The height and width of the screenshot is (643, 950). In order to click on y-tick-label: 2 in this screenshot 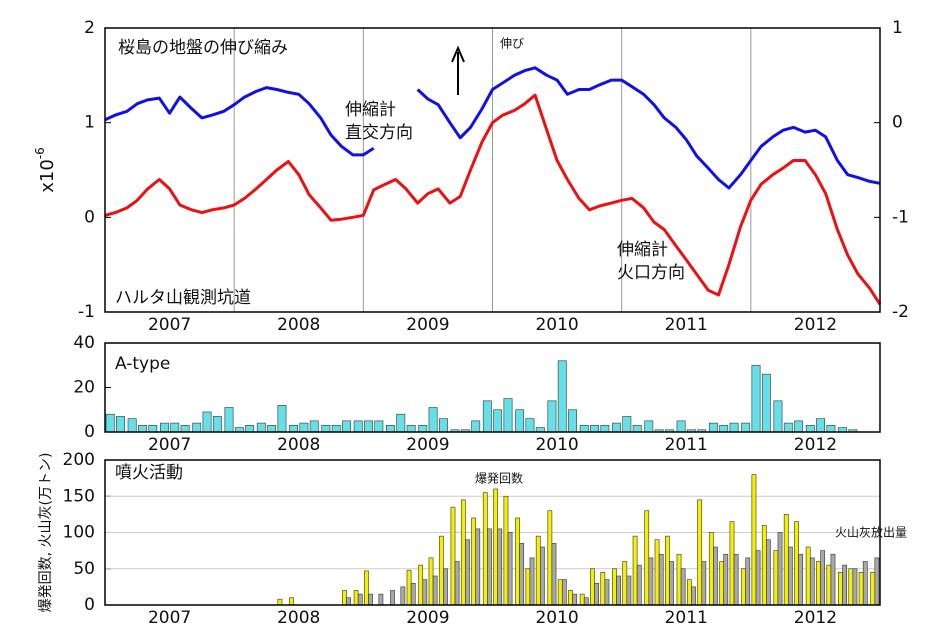, I will do `click(89, 28)`.